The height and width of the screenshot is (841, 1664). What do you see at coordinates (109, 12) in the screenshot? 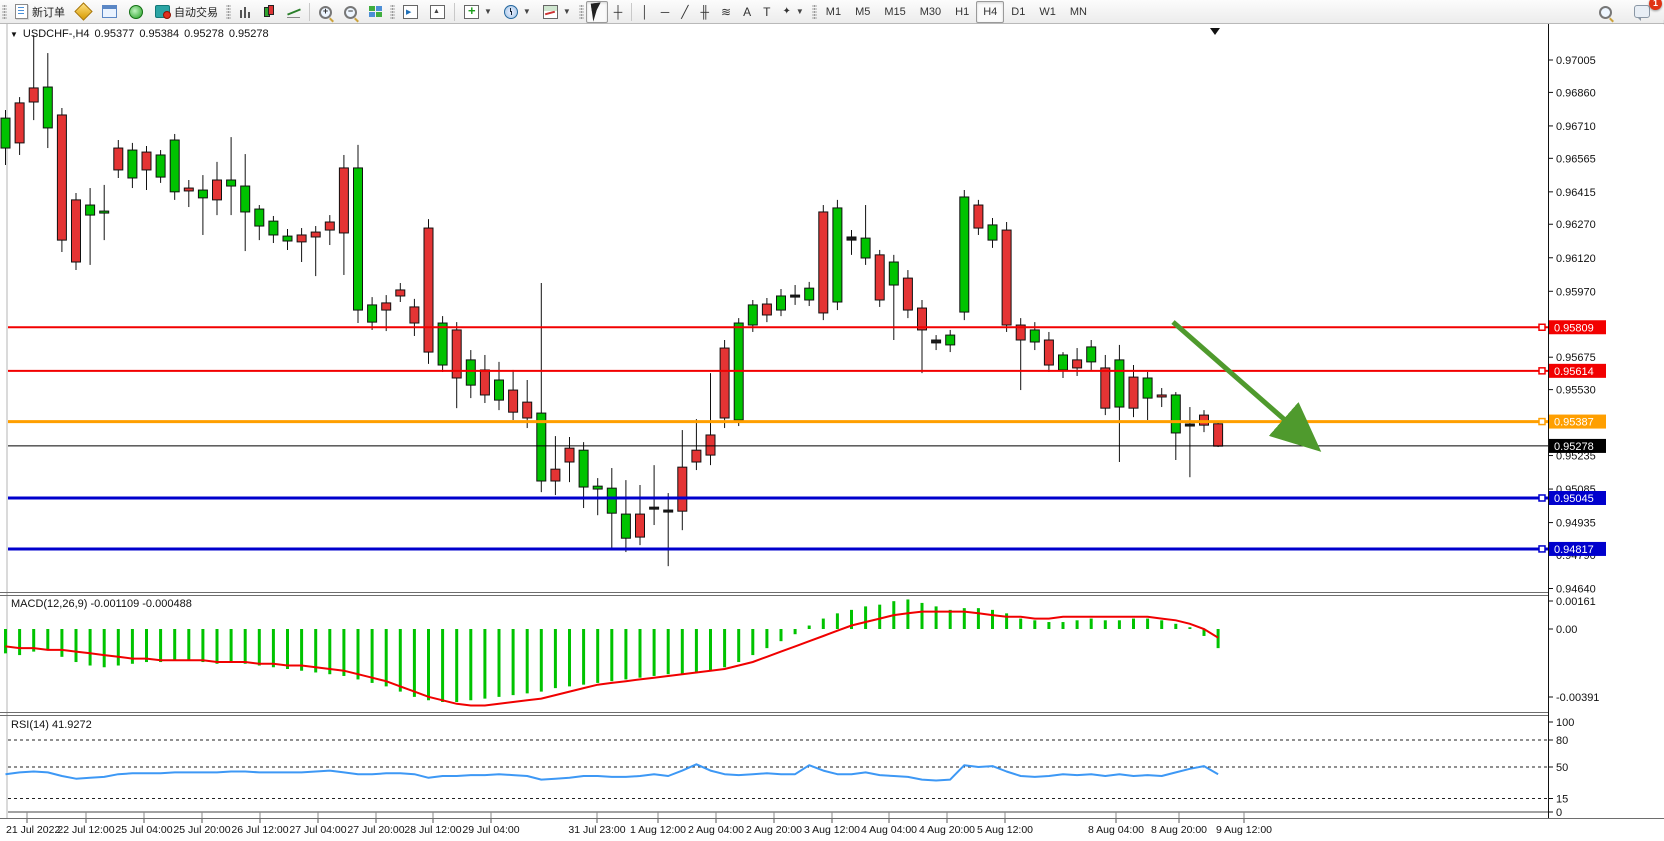
I see `profiles-button` at bounding box center [109, 12].